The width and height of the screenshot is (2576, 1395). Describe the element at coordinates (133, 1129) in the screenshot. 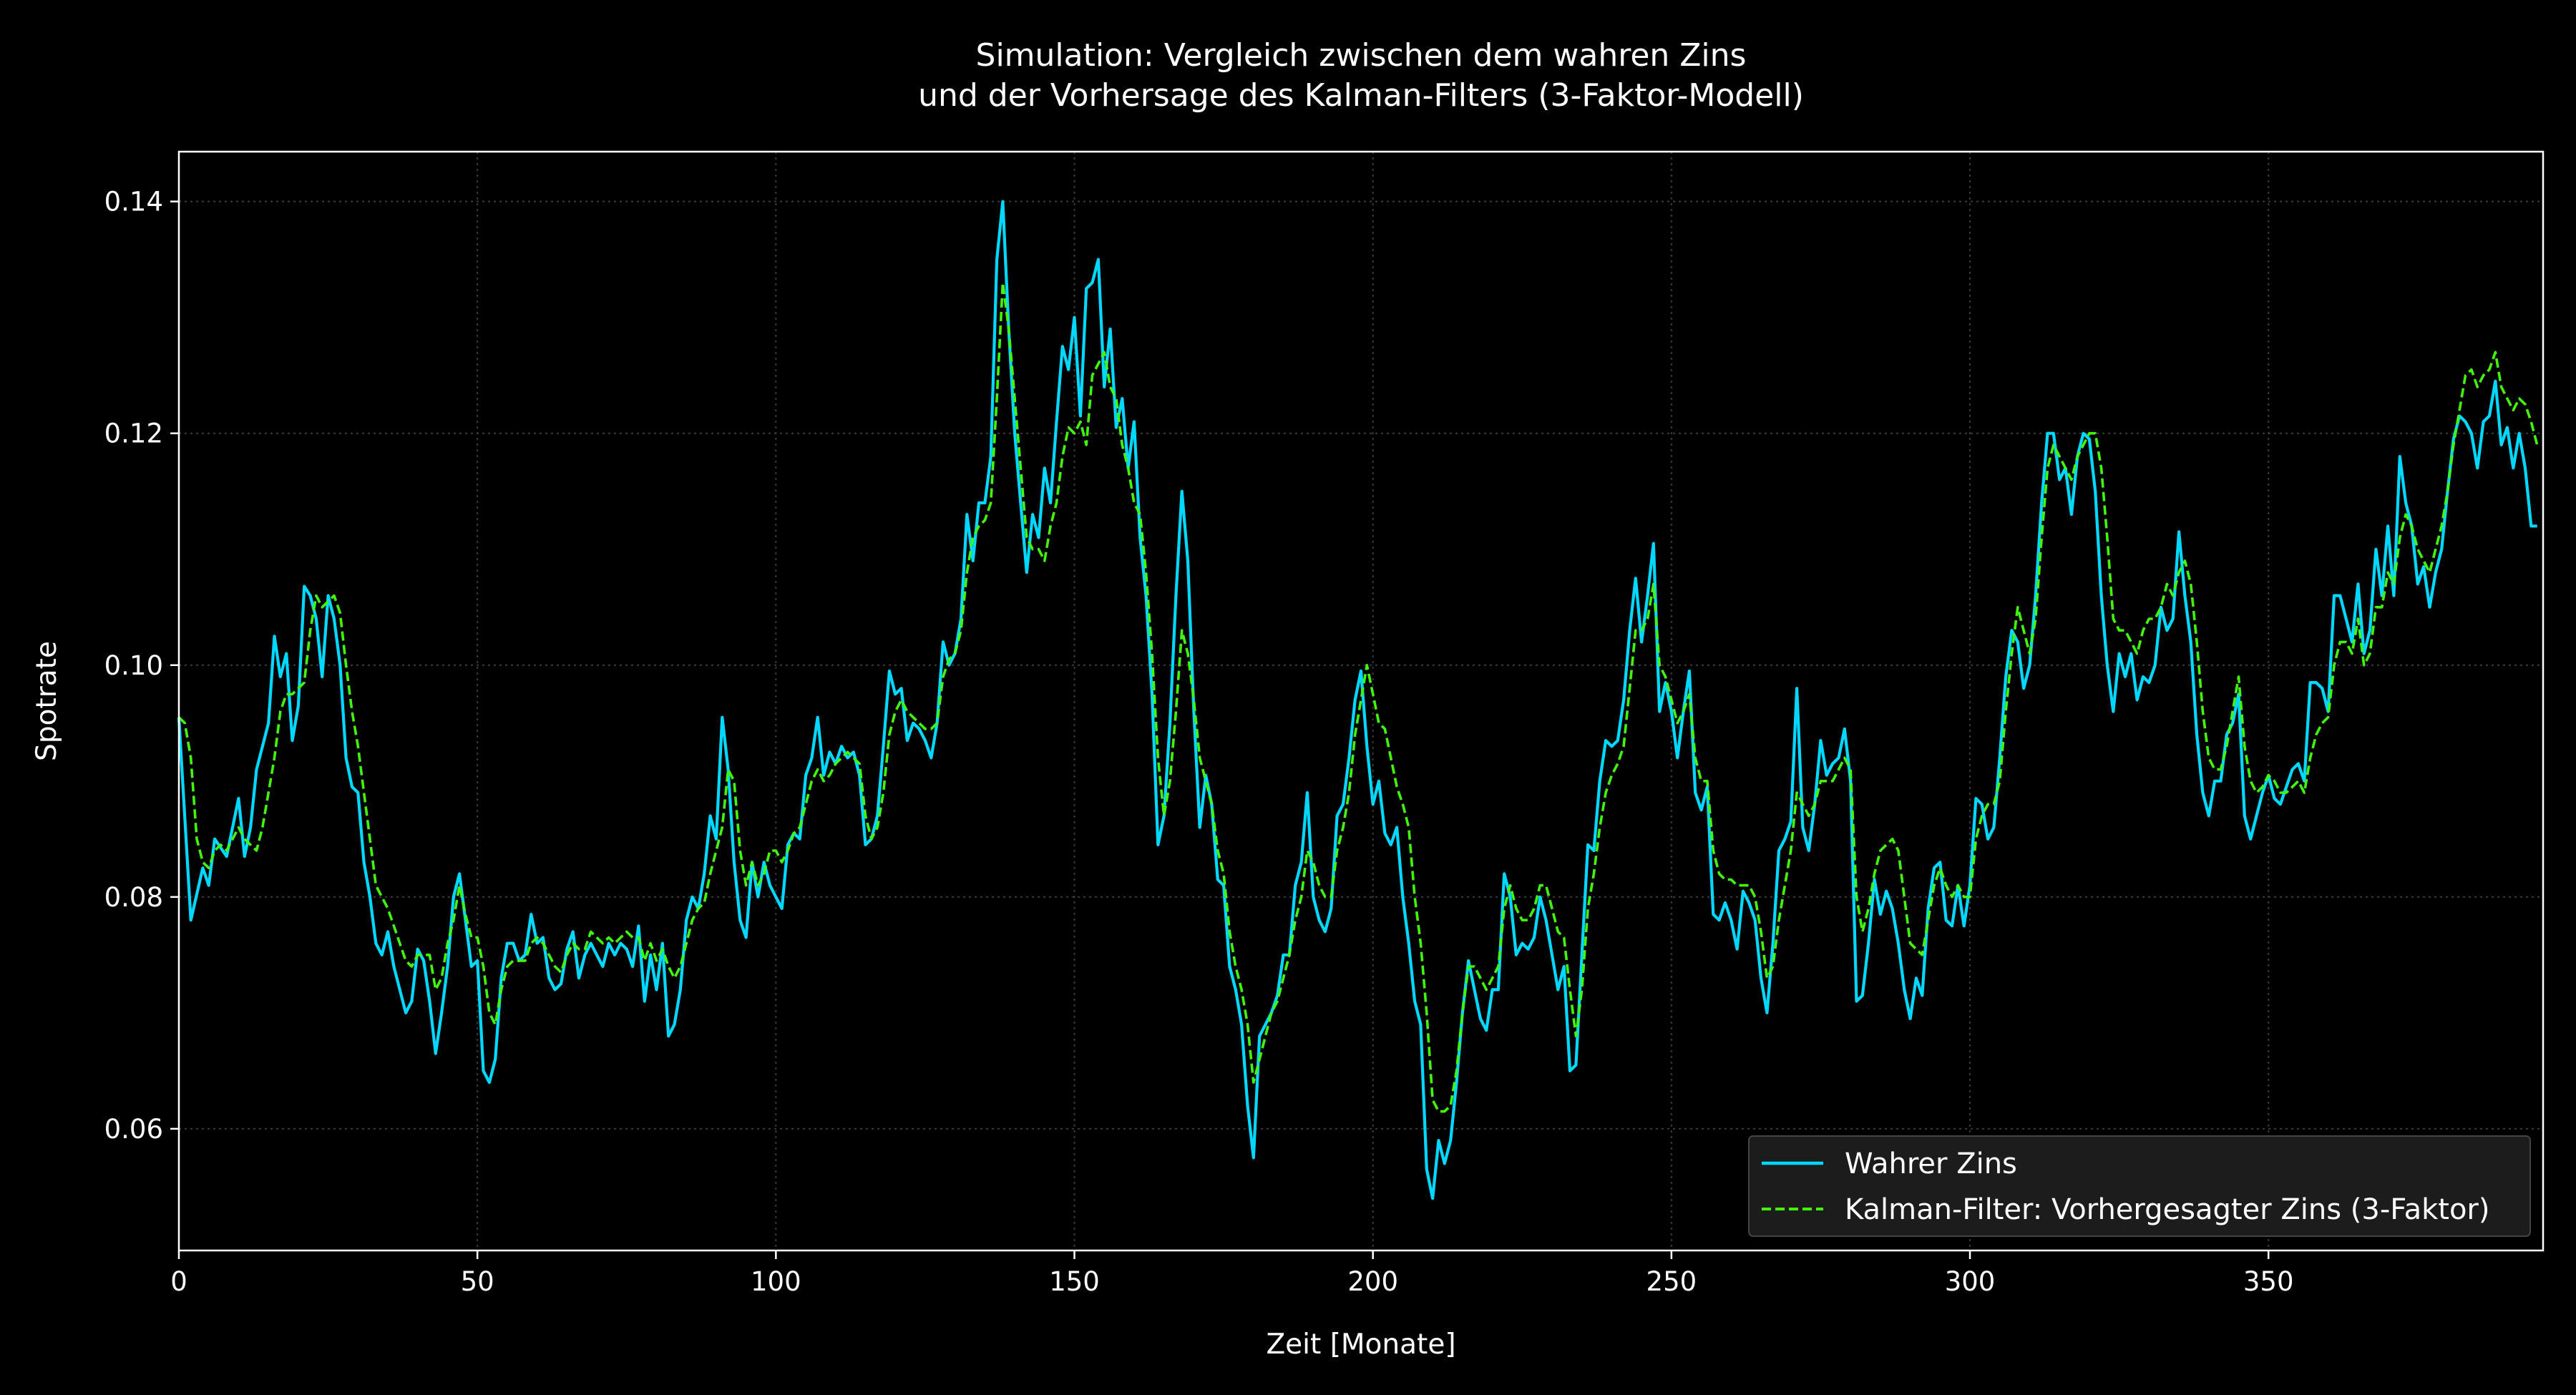

I see `y-tick-label-0.06: 0.06` at that location.